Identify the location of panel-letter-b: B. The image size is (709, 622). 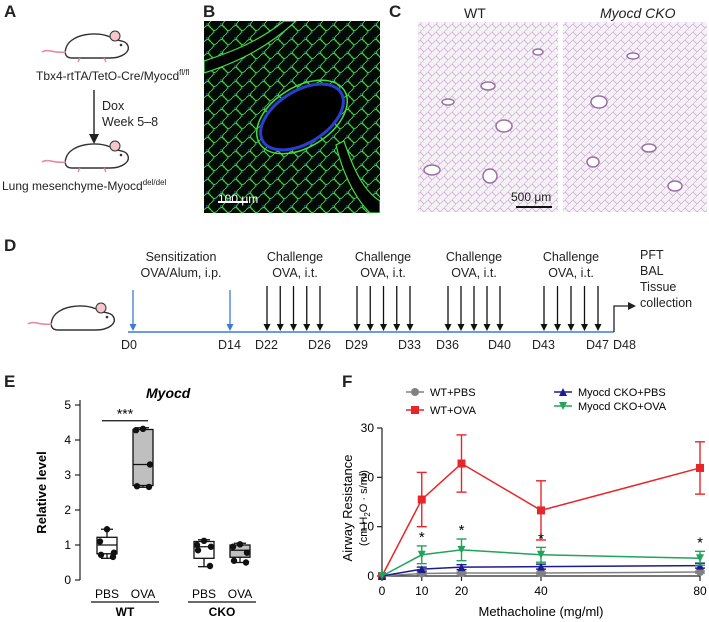
(209, 11).